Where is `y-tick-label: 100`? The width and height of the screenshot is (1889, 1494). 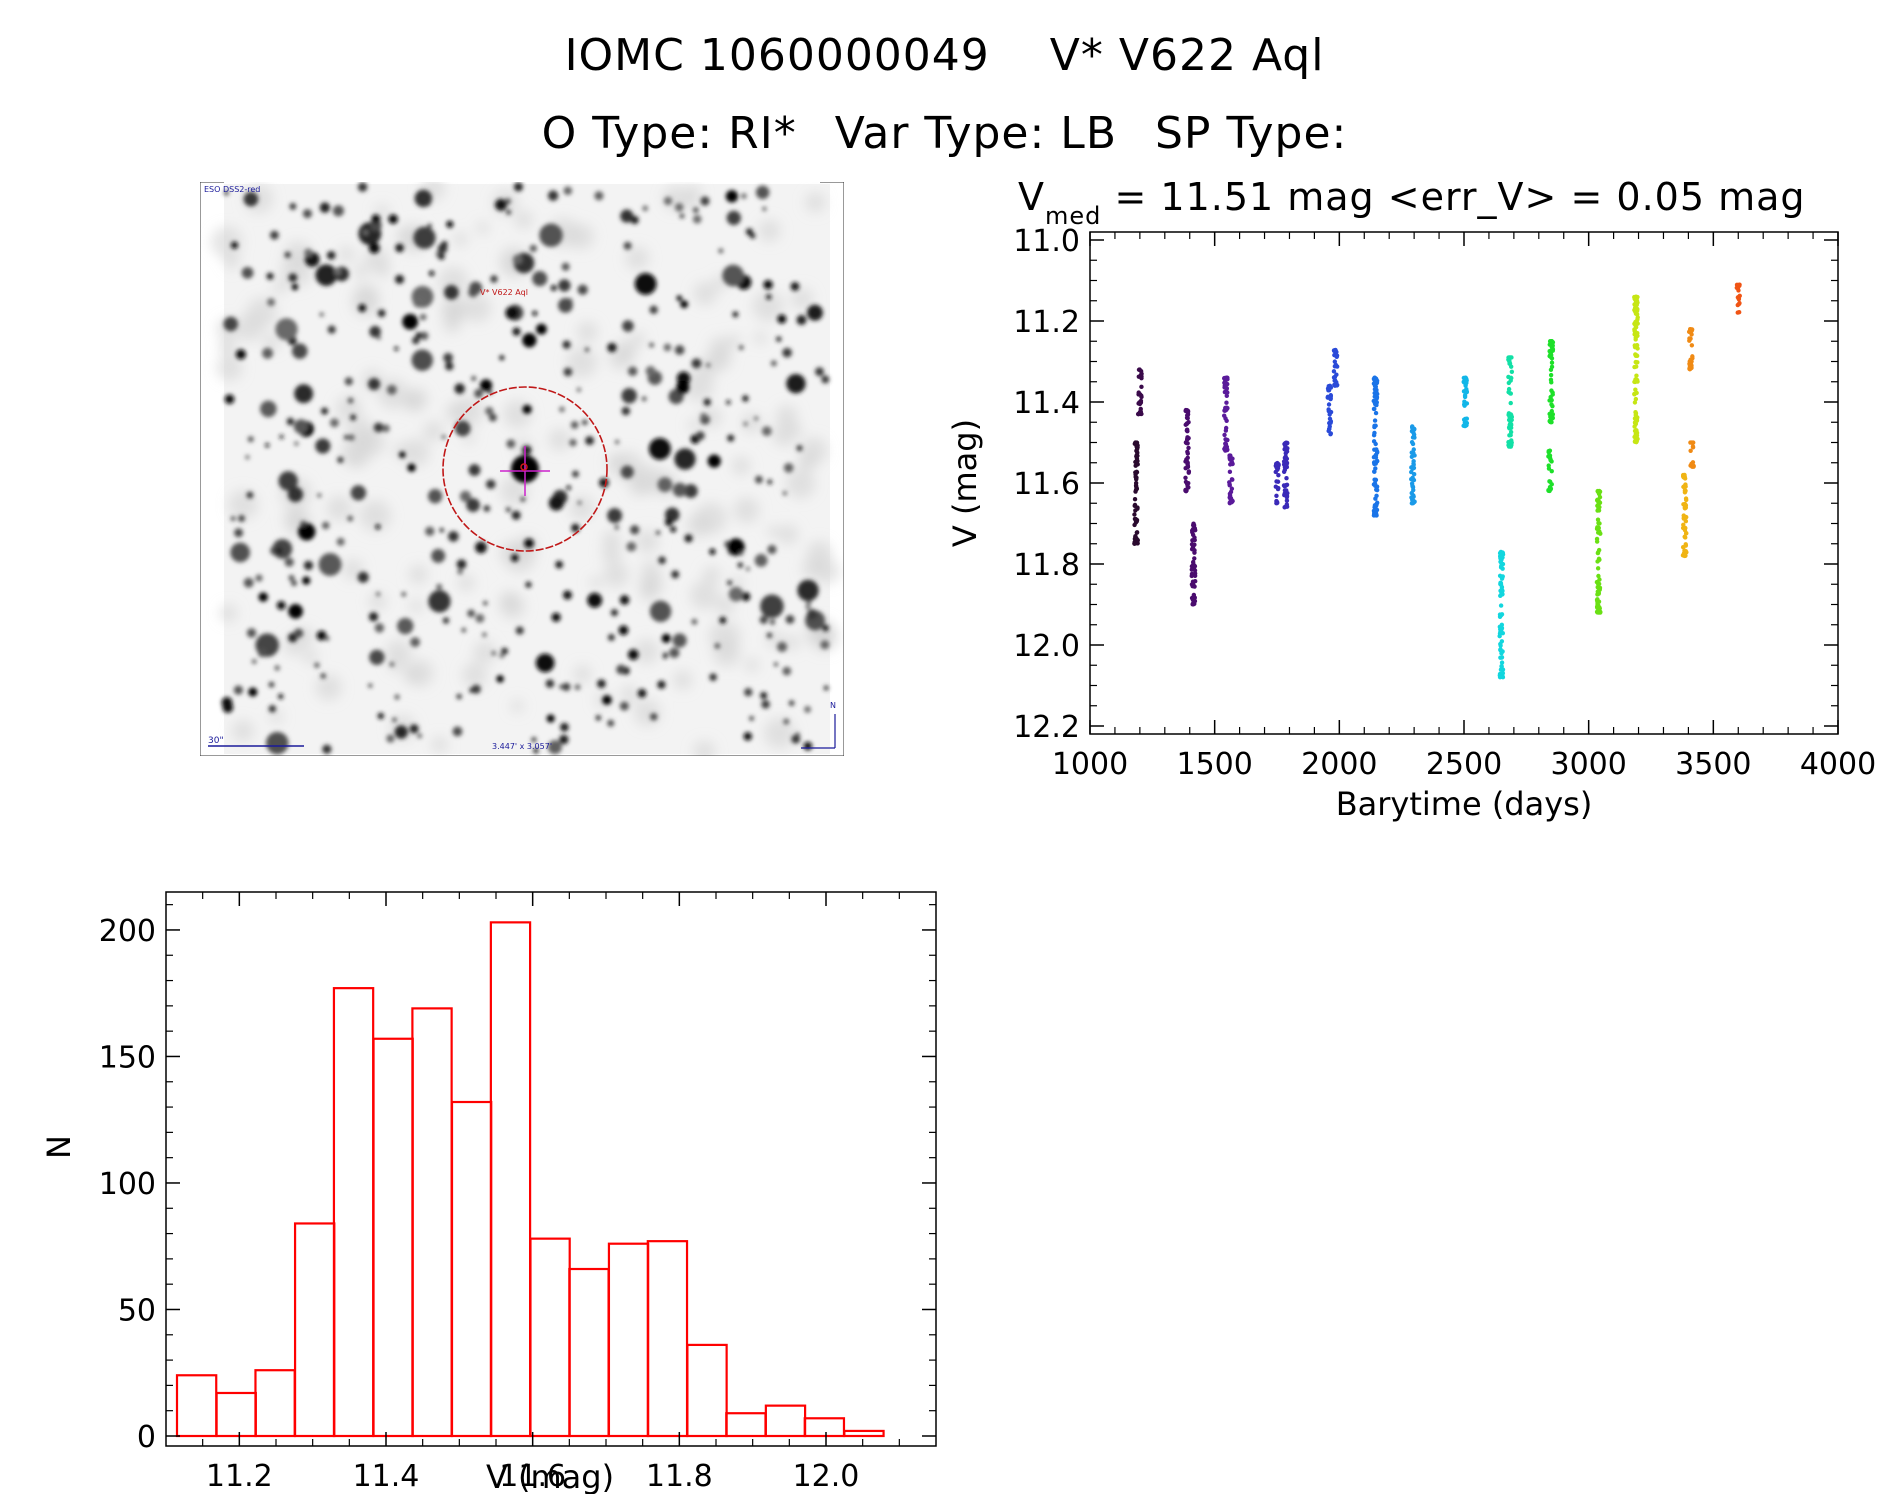 y-tick-label: 100 is located at coordinates (127, 1184).